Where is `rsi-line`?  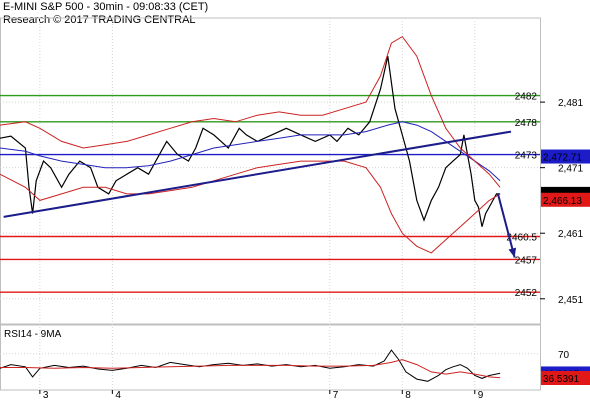 rsi-line is located at coordinates (250, 365).